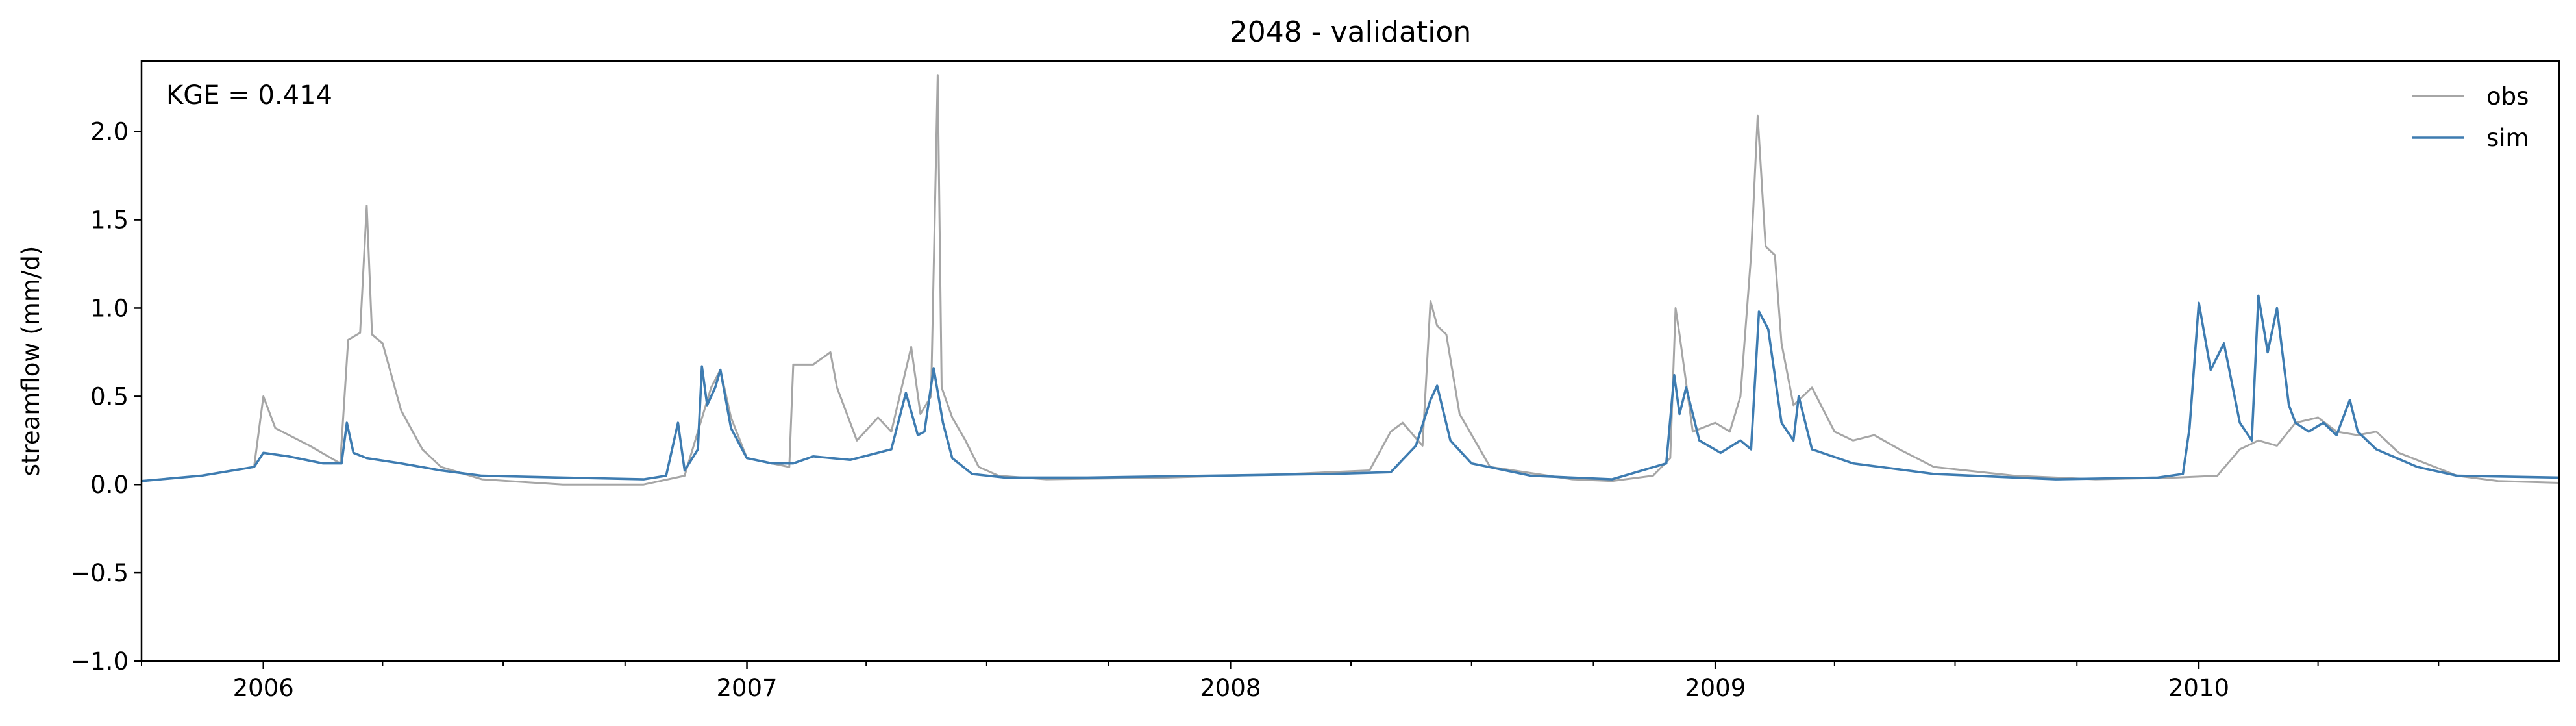 Image resolution: width=2576 pixels, height=726 pixels. Describe the element at coordinates (109, 308) in the screenshot. I see `y-tick-label: 1.0` at that location.